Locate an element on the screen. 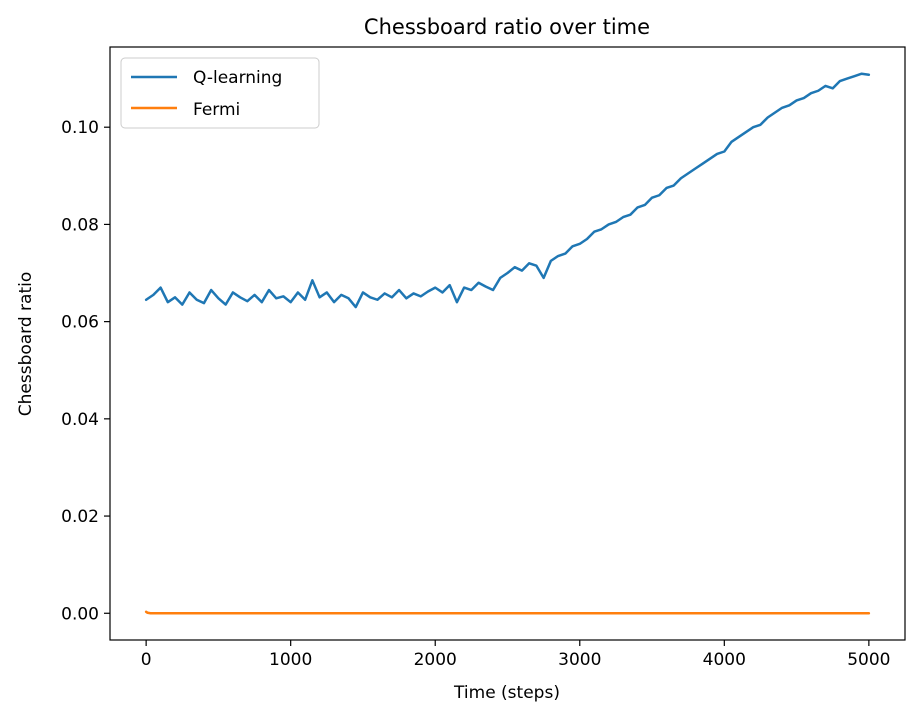  x-tick-label: 1000 is located at coordinates (290, 660).